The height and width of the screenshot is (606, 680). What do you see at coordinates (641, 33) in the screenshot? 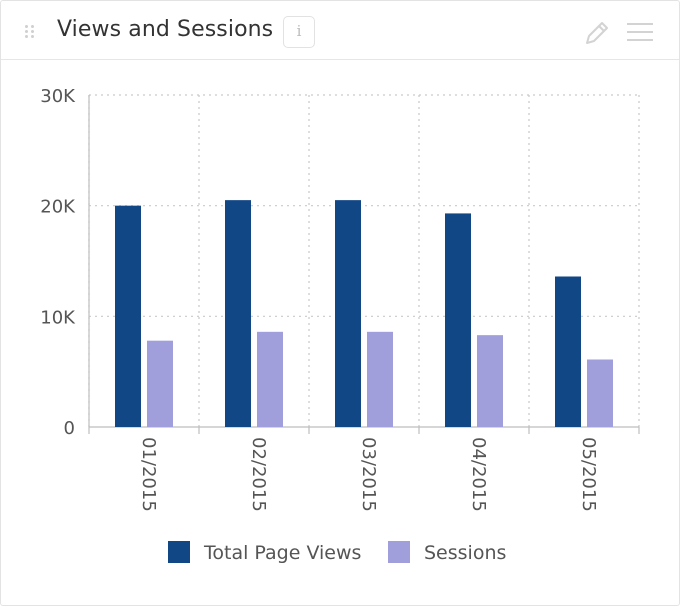
I see `menu-button` at bounding box center [641, 33].